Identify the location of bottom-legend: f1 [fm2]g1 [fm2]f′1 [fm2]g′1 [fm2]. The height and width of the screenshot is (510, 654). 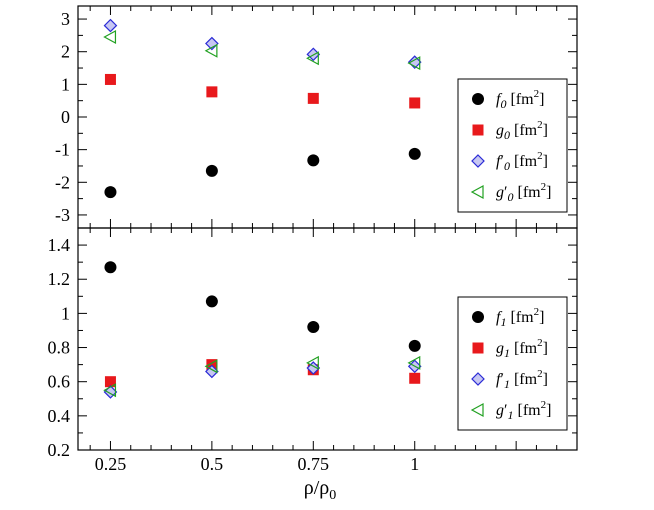
(512, 363).